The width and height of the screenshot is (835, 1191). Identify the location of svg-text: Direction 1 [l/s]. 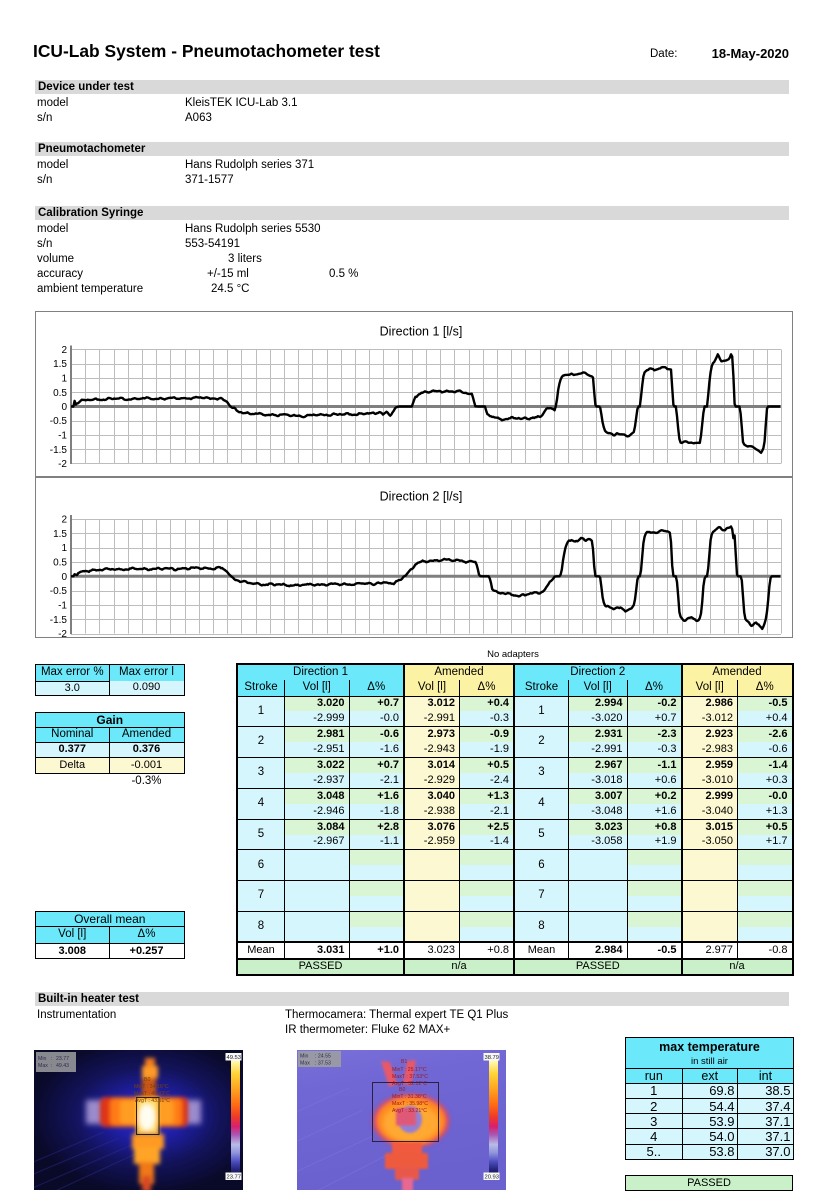
(421, 332).